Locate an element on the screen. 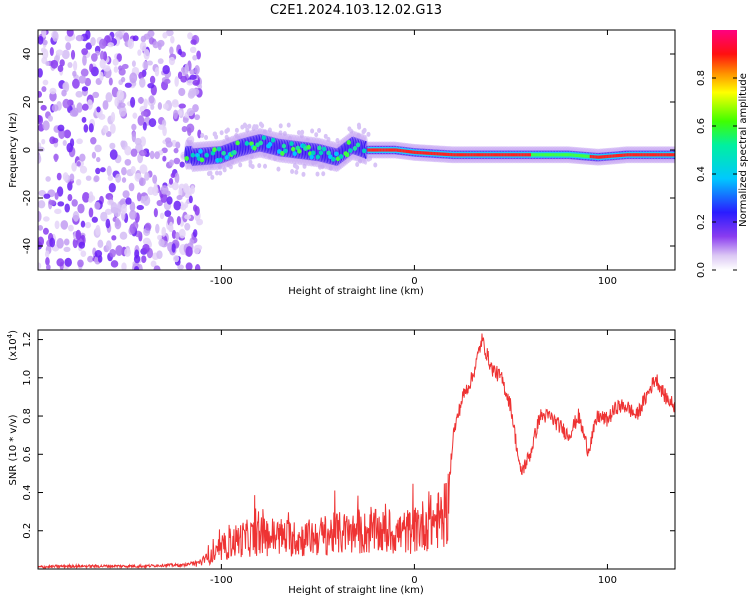 The height and width of the screenshot is (600, 750). spectrogram-ytick-label: 20 is located at coordinates (27, 102).